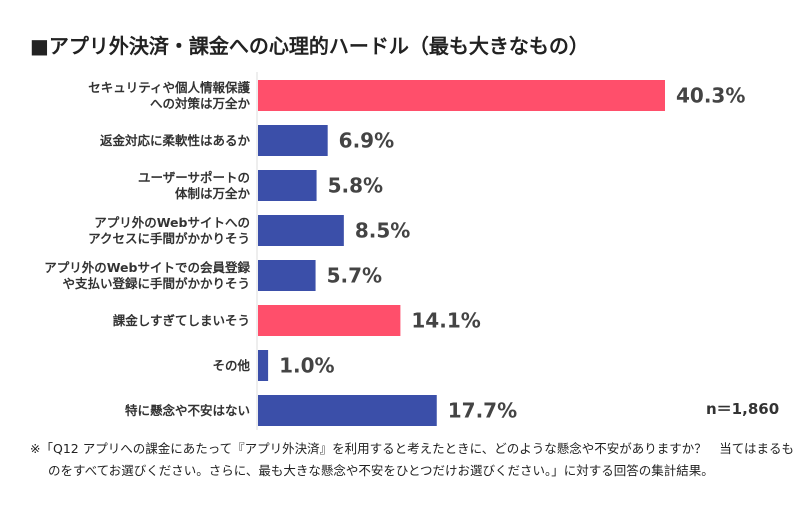 The height and width of the screenshot is (520, 800). I want to click on value-label: 6.9%, so click(366, 141).